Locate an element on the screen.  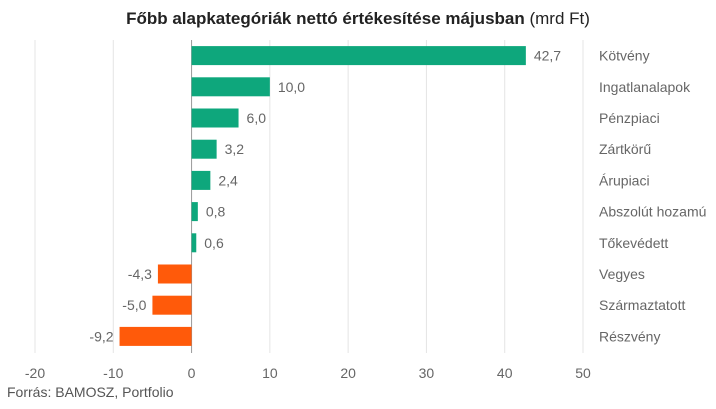
category-label: Zártkörű is located at coordinates (625, 149).